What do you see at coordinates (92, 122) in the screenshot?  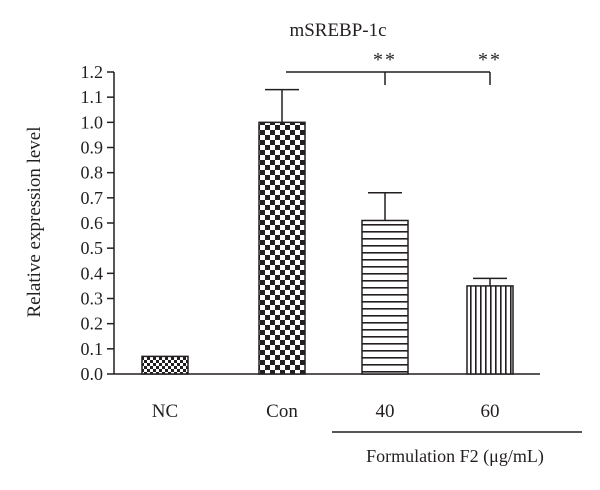 I see `y-tick-label: 1.0` at bounding box center [92, 122].